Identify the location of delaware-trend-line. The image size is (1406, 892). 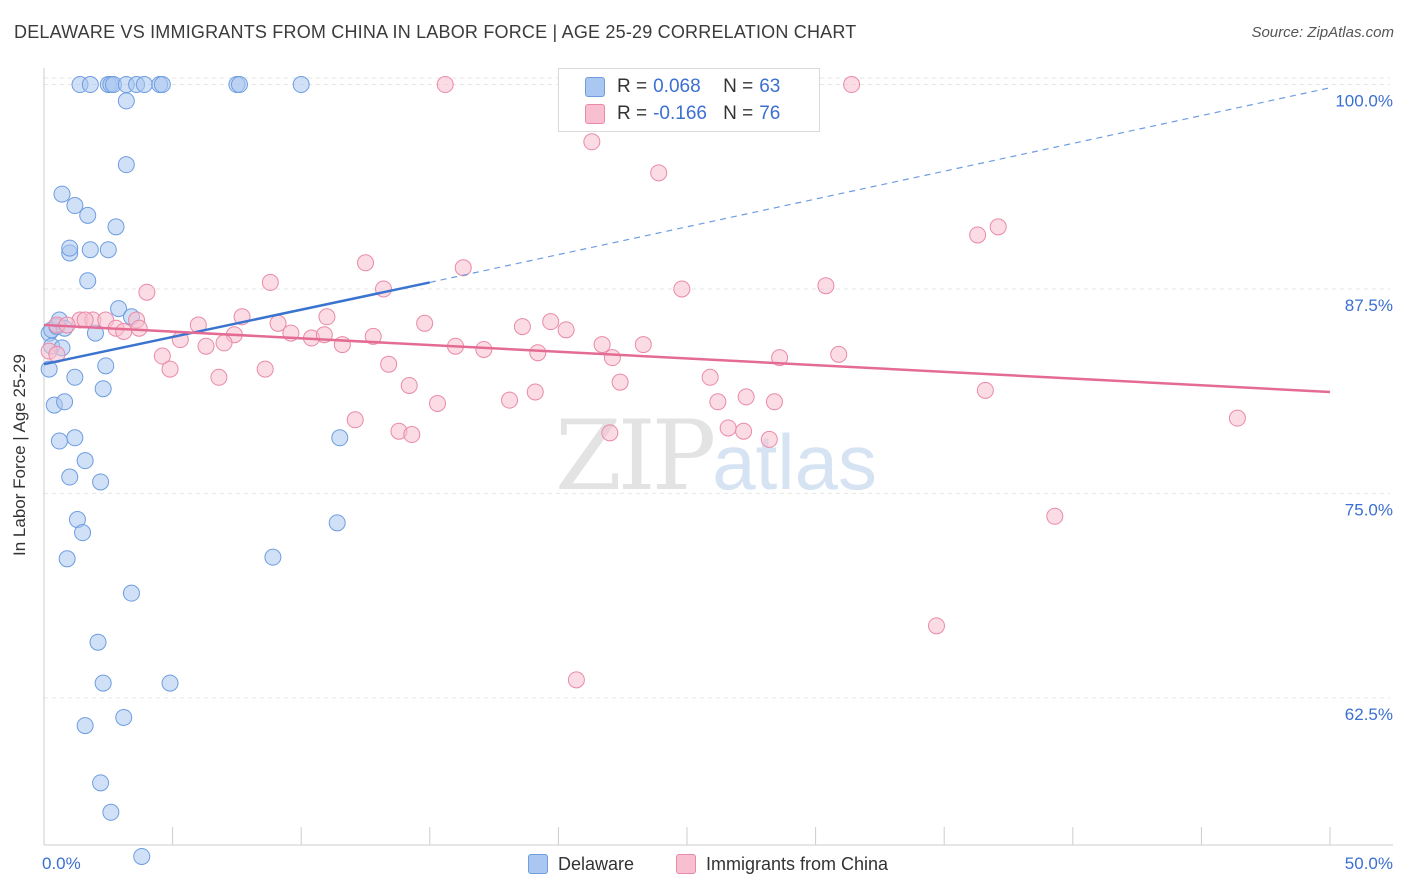
(237, 323).